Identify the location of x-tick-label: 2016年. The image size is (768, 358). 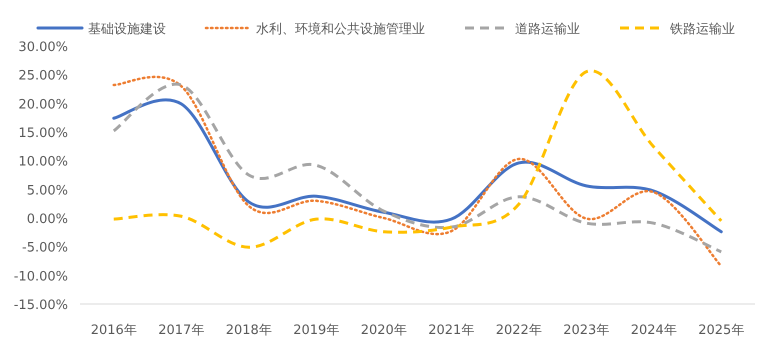
(113, 330).